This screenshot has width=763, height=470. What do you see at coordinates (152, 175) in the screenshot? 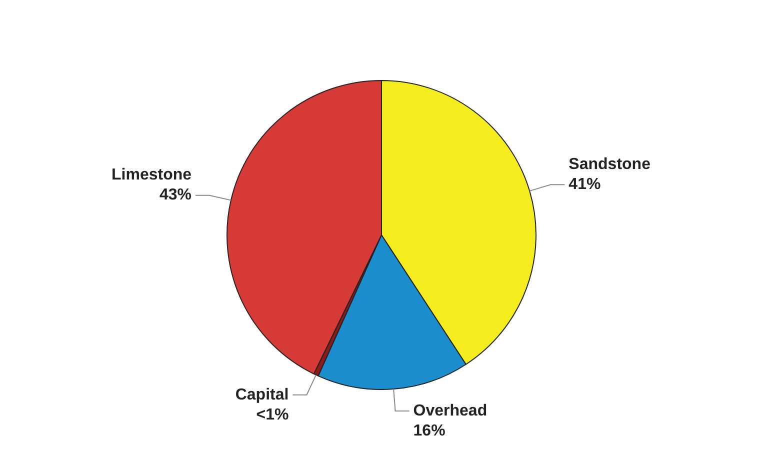
I see `slice-label: Limestone` at bounding box center [152, 175].